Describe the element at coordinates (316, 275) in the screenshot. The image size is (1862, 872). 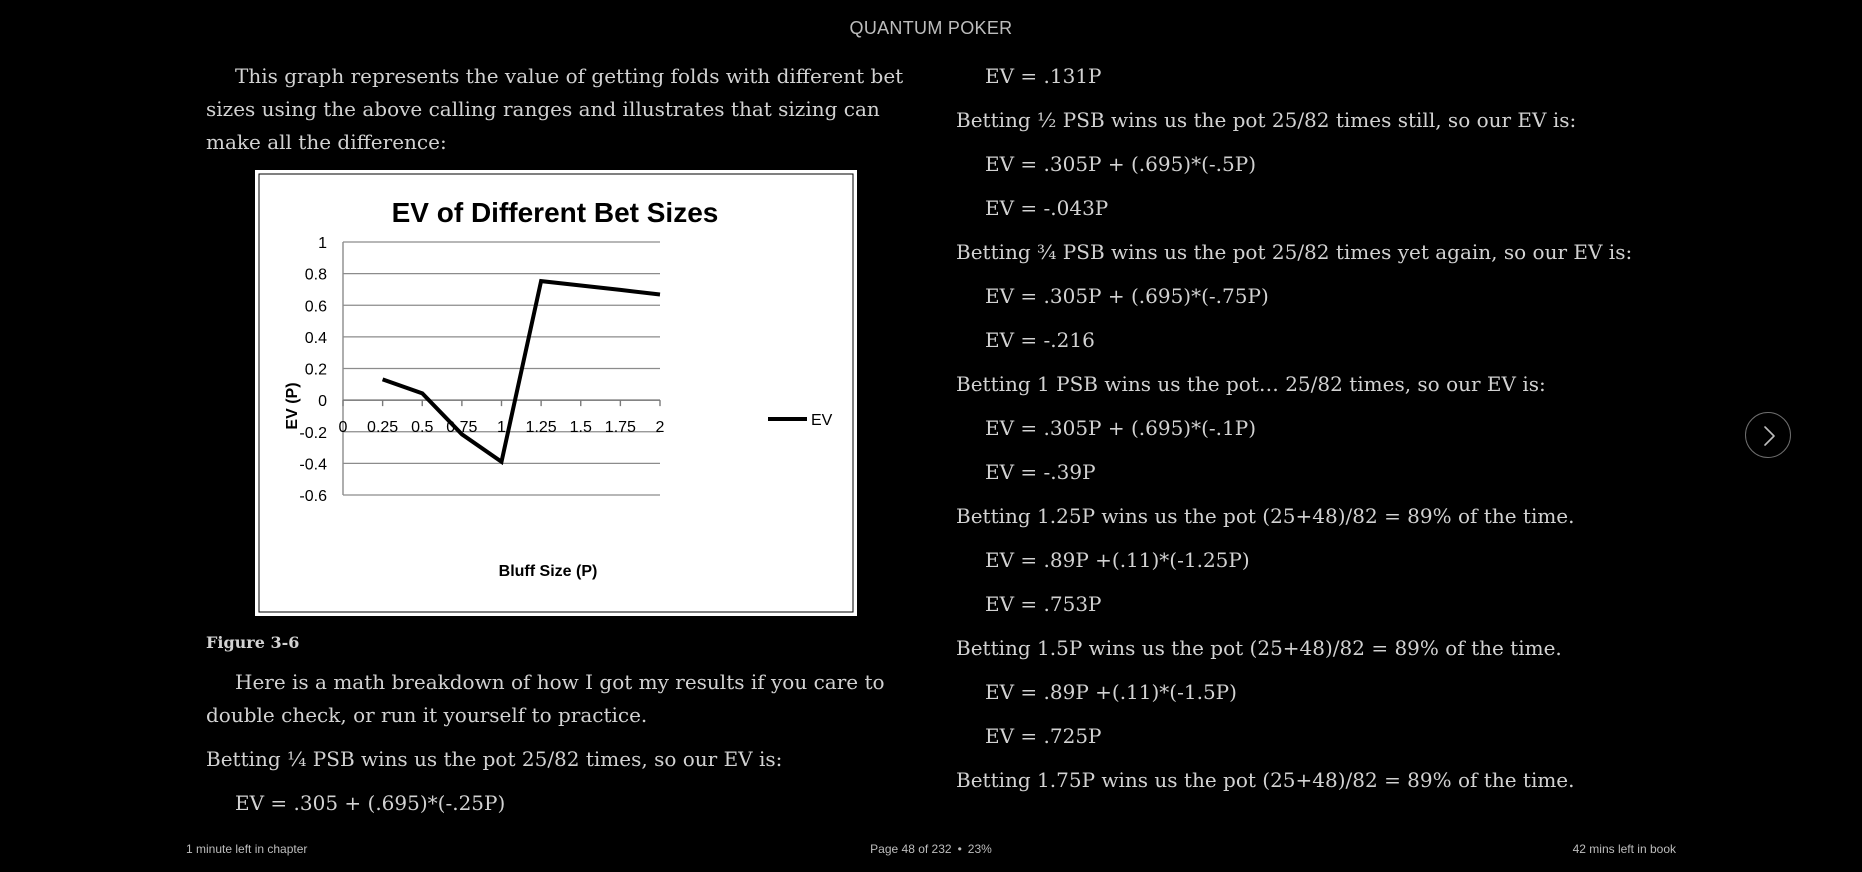
I see `y-tick-label: 0.8` at that location.